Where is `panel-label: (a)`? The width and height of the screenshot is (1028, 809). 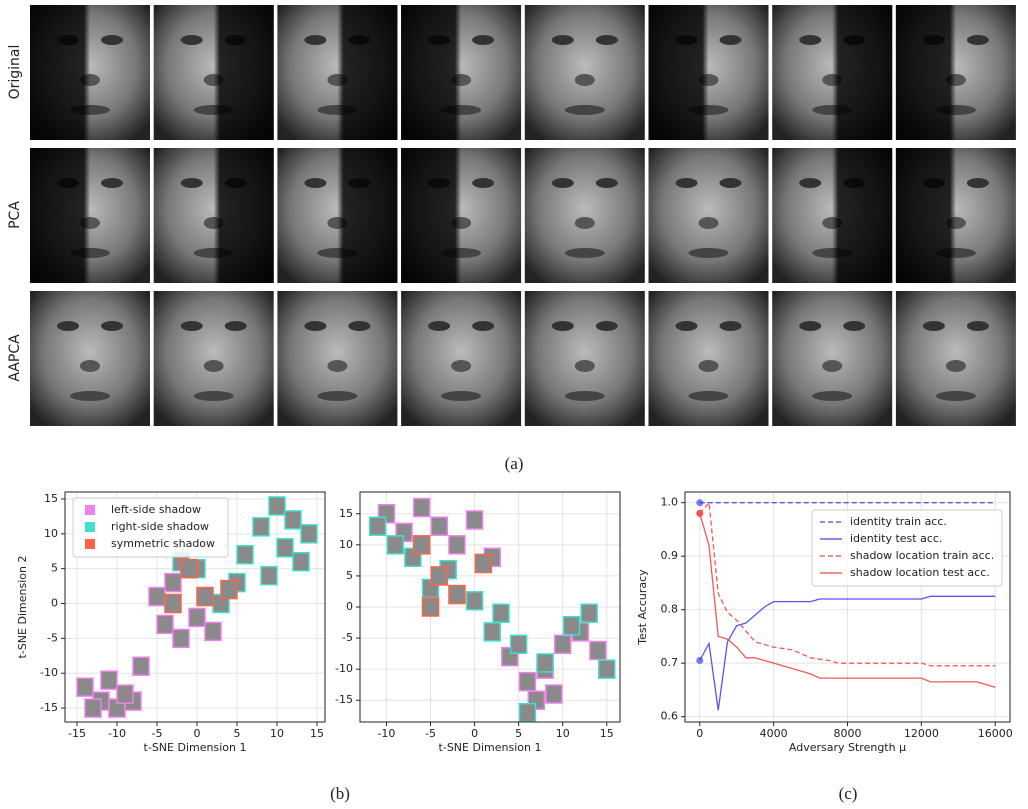
panel-label: (a) is located at coordinates (514, 463).